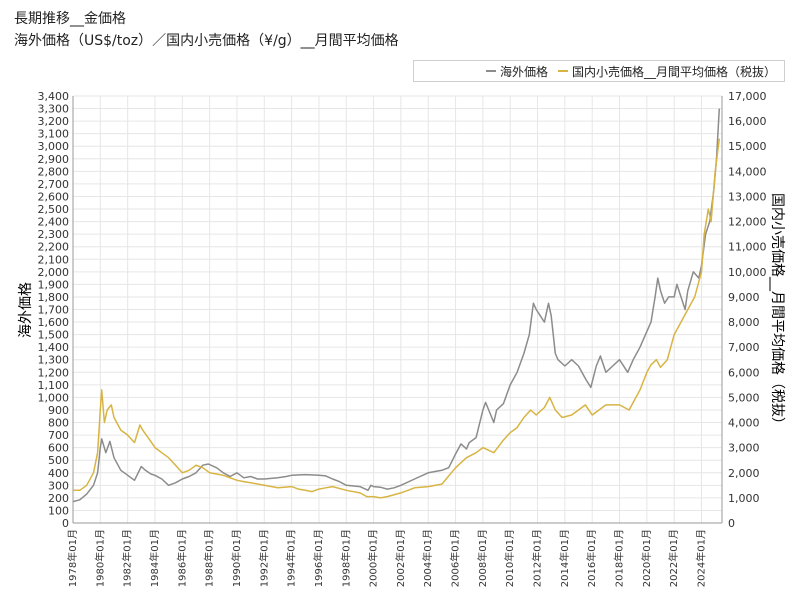 The image size is (800, 600). What do you see at coordinates (54, 347) in the screenshot?
I see `left-tick-label: 1,400` at bounding box center [54, 347].